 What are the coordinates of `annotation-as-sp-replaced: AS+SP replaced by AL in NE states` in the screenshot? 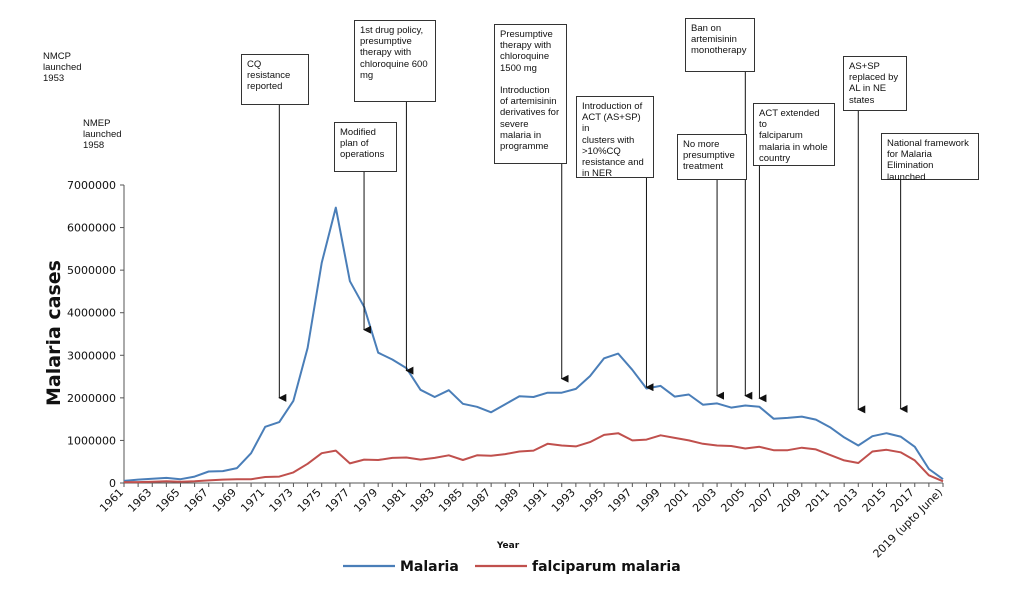 It's located at (875, 83).